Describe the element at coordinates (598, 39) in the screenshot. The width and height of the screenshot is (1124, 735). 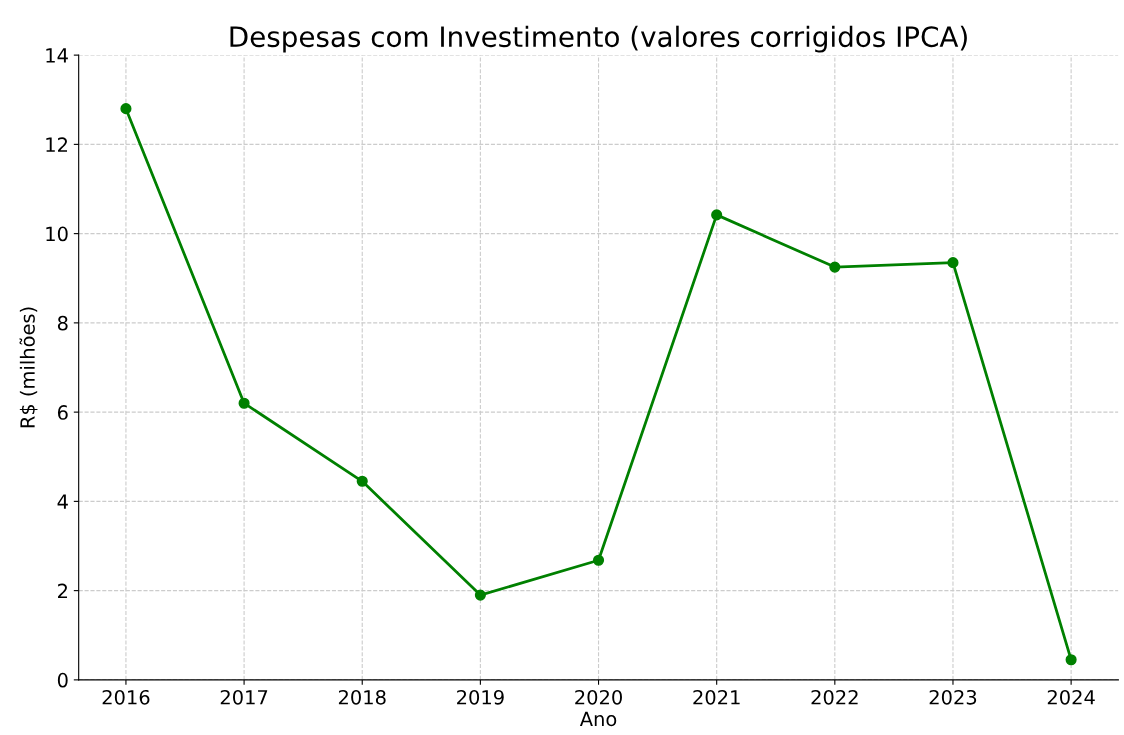
I see `chart-title: Despesas com Investimento (valores corrigidos IPCA)` at that location.